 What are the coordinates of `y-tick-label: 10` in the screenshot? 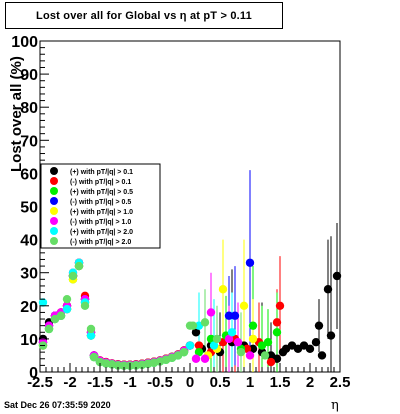 It's located at (29, 340).